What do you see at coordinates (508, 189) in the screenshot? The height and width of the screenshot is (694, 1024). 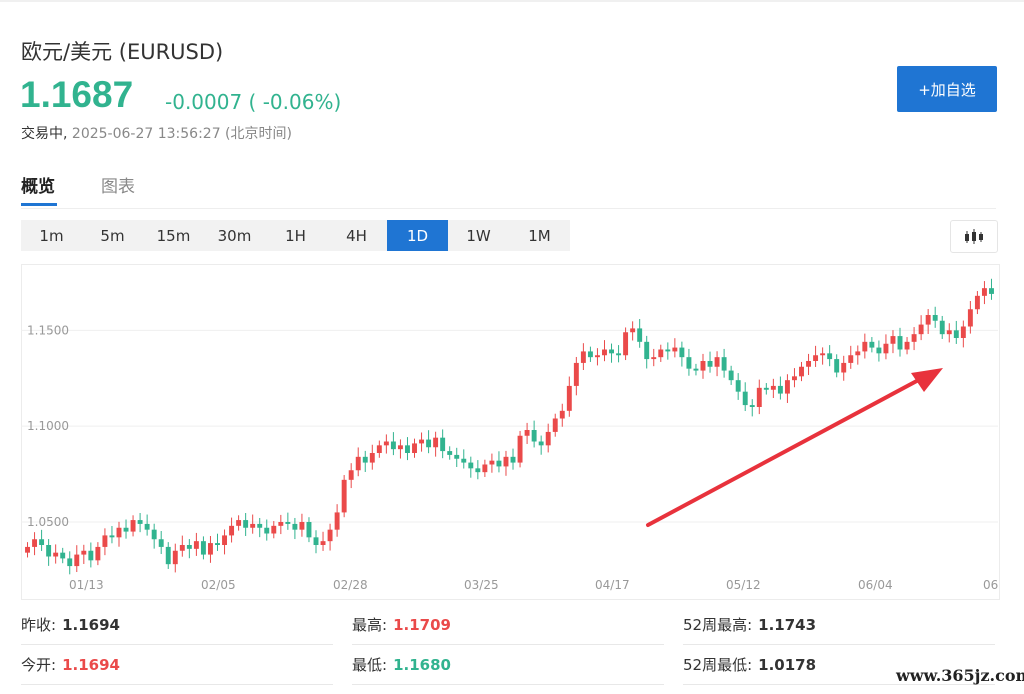 I see `main-tabs: 概览 图表` at bounding box center [508, 189].